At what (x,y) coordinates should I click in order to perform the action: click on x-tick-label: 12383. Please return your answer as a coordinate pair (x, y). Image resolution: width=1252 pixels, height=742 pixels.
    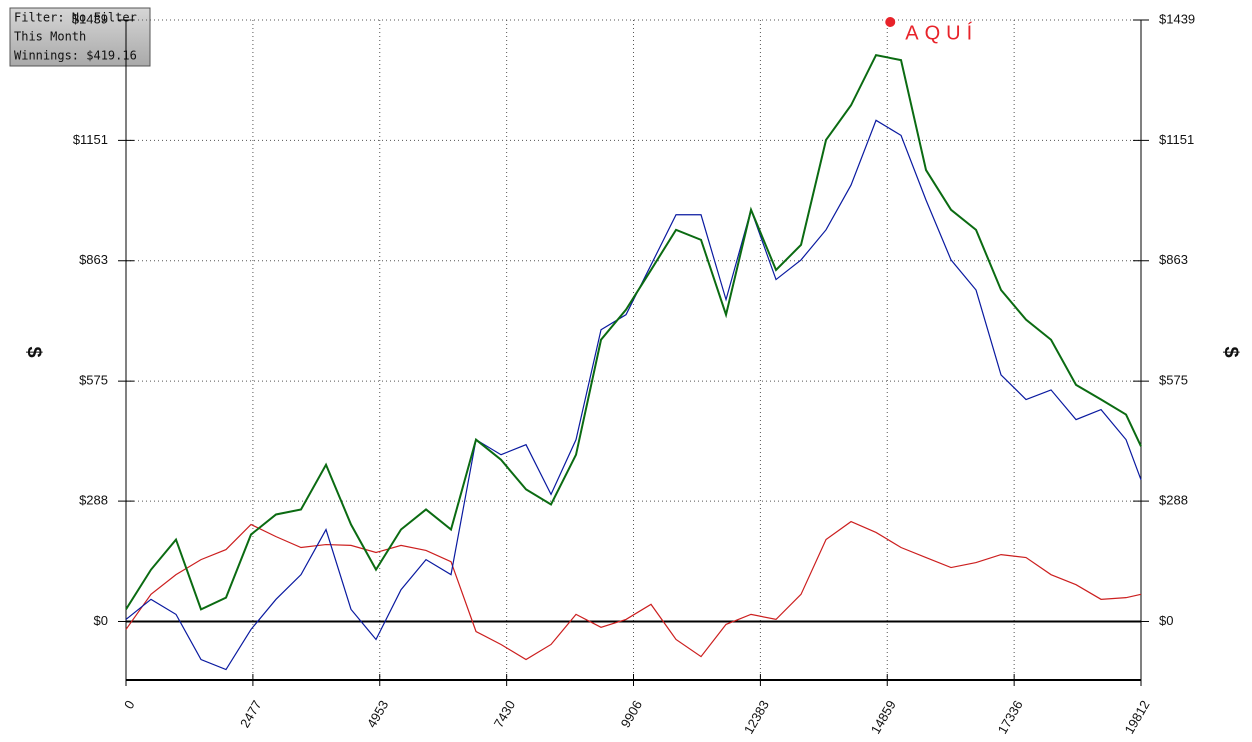
    Looking at the image, I should click on (756, 717).